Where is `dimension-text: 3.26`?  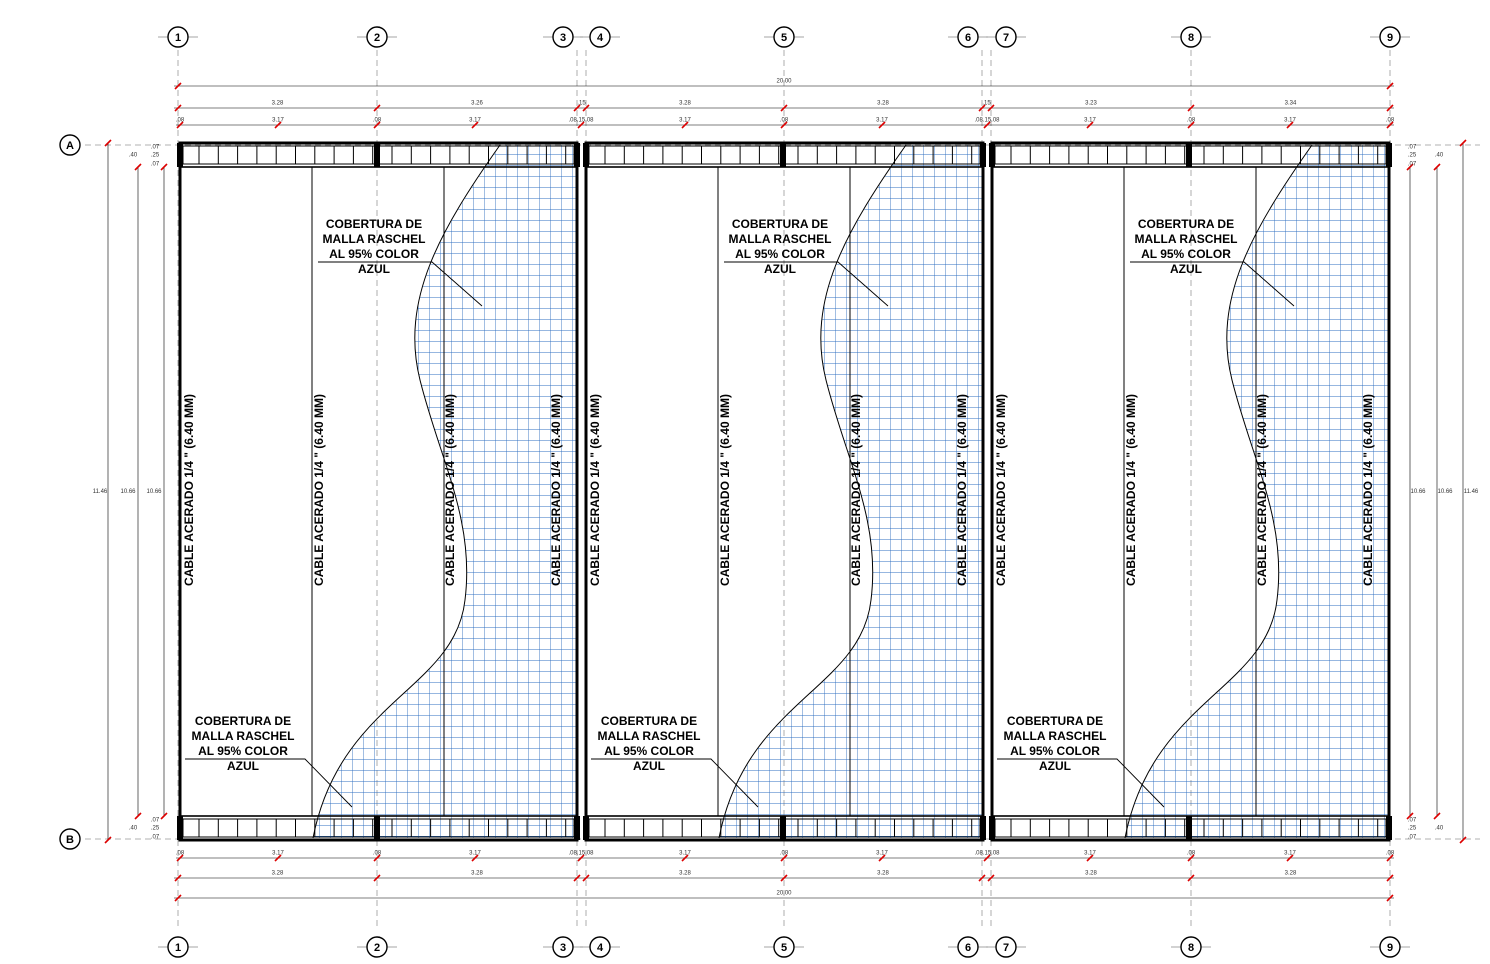 dimension-text: 3.26 is located at coordinates (477, 104).